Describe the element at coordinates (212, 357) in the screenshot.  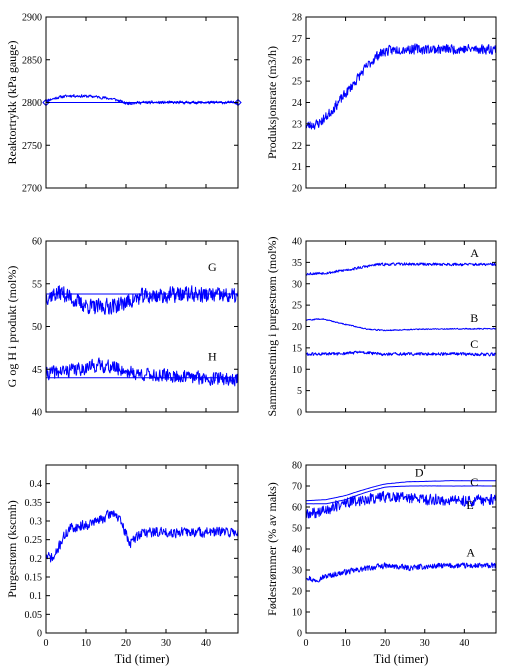
I see `curve-label: H` at that location.